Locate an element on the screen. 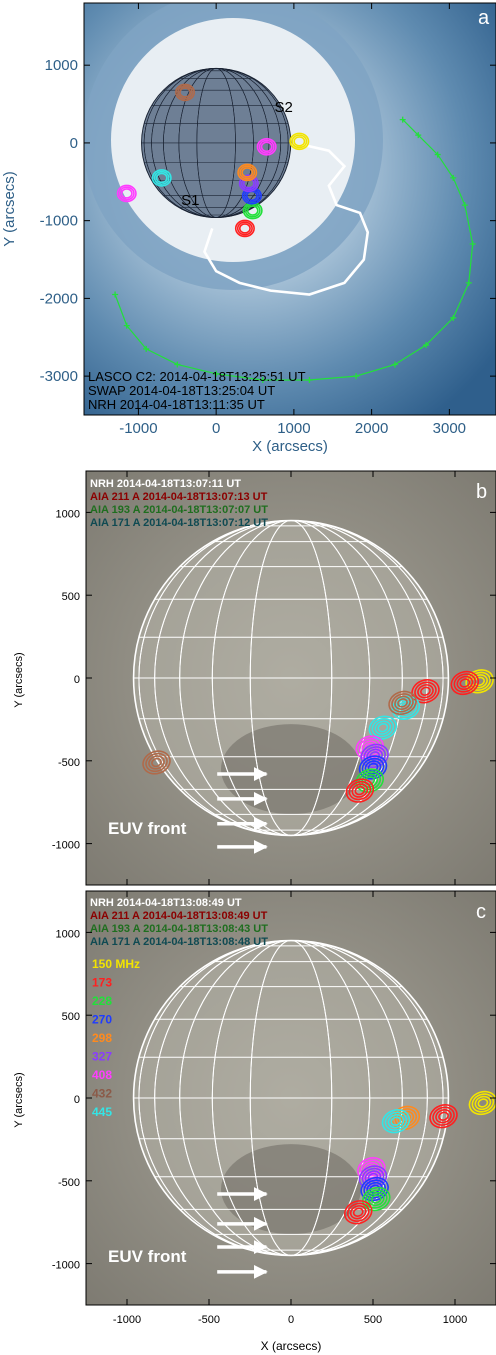 Image resolution: width=496 pixels, height=1355 pixels. legend-entry: 432 is located at coordinates (102, 1094).